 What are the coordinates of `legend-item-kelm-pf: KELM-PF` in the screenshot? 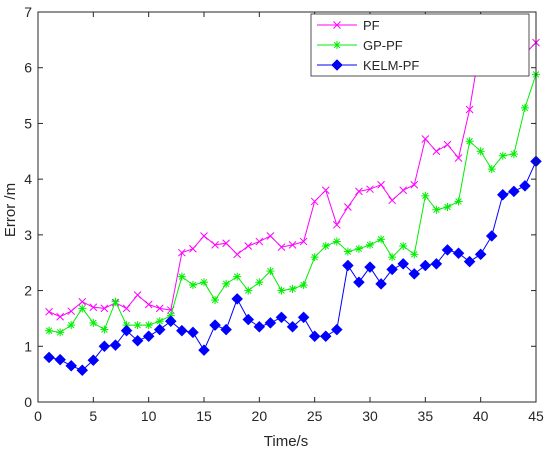 It's located at (368, 65).